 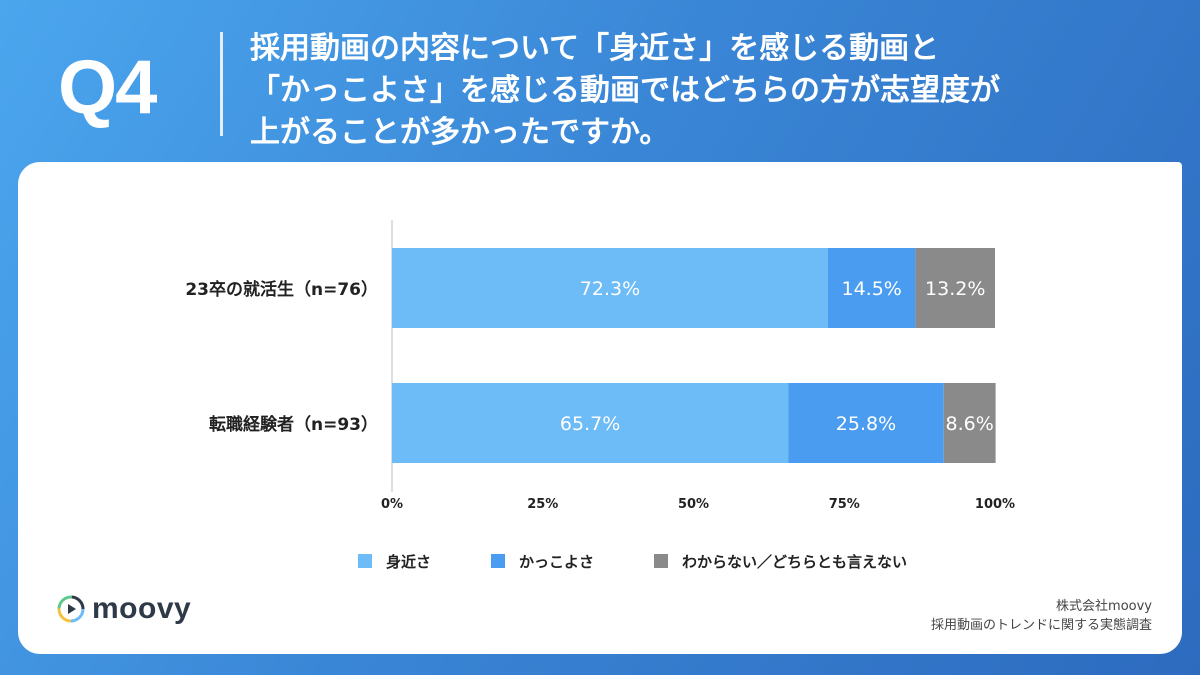 I want to click on data-label: 13.2%, so click(x=955, y=289).